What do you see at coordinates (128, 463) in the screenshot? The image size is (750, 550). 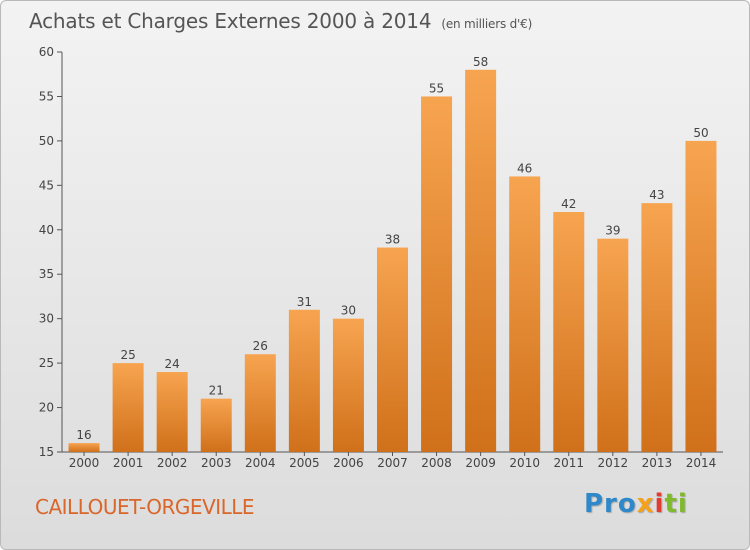 I see `x-tick-label: 2001` at bounding box center [128, 463].